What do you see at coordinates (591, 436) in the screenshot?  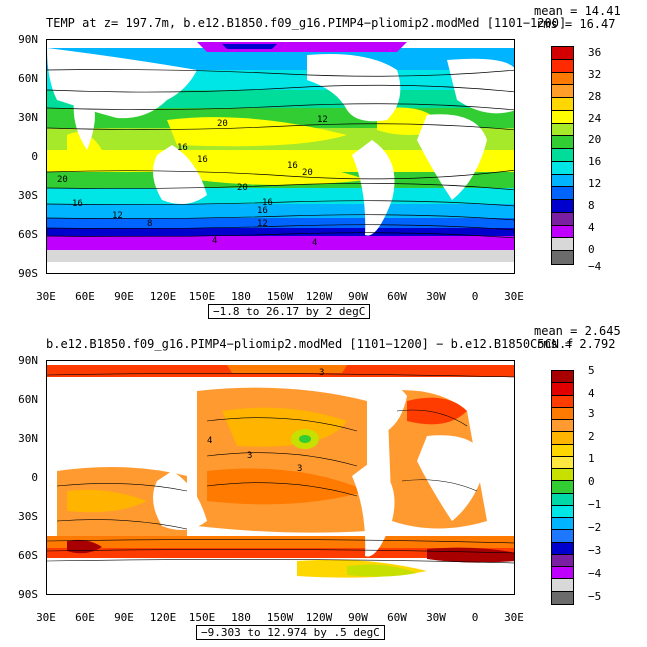 I see `colorbar-label: 2` at bounding box center [591, 436].